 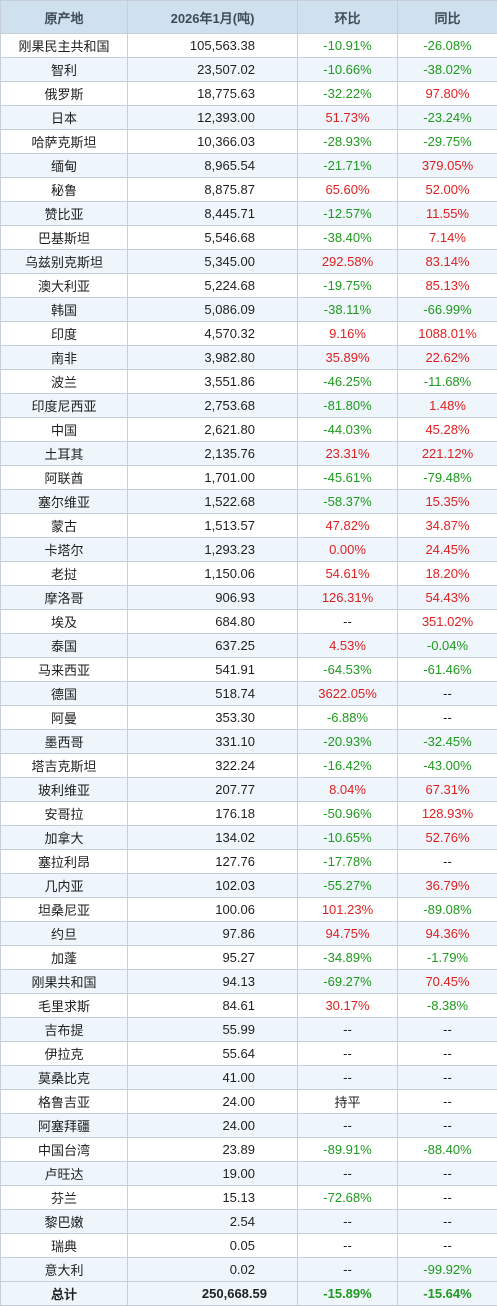 I want to click on cell-origin: 卢旺达, so click(x=64, y=1174).